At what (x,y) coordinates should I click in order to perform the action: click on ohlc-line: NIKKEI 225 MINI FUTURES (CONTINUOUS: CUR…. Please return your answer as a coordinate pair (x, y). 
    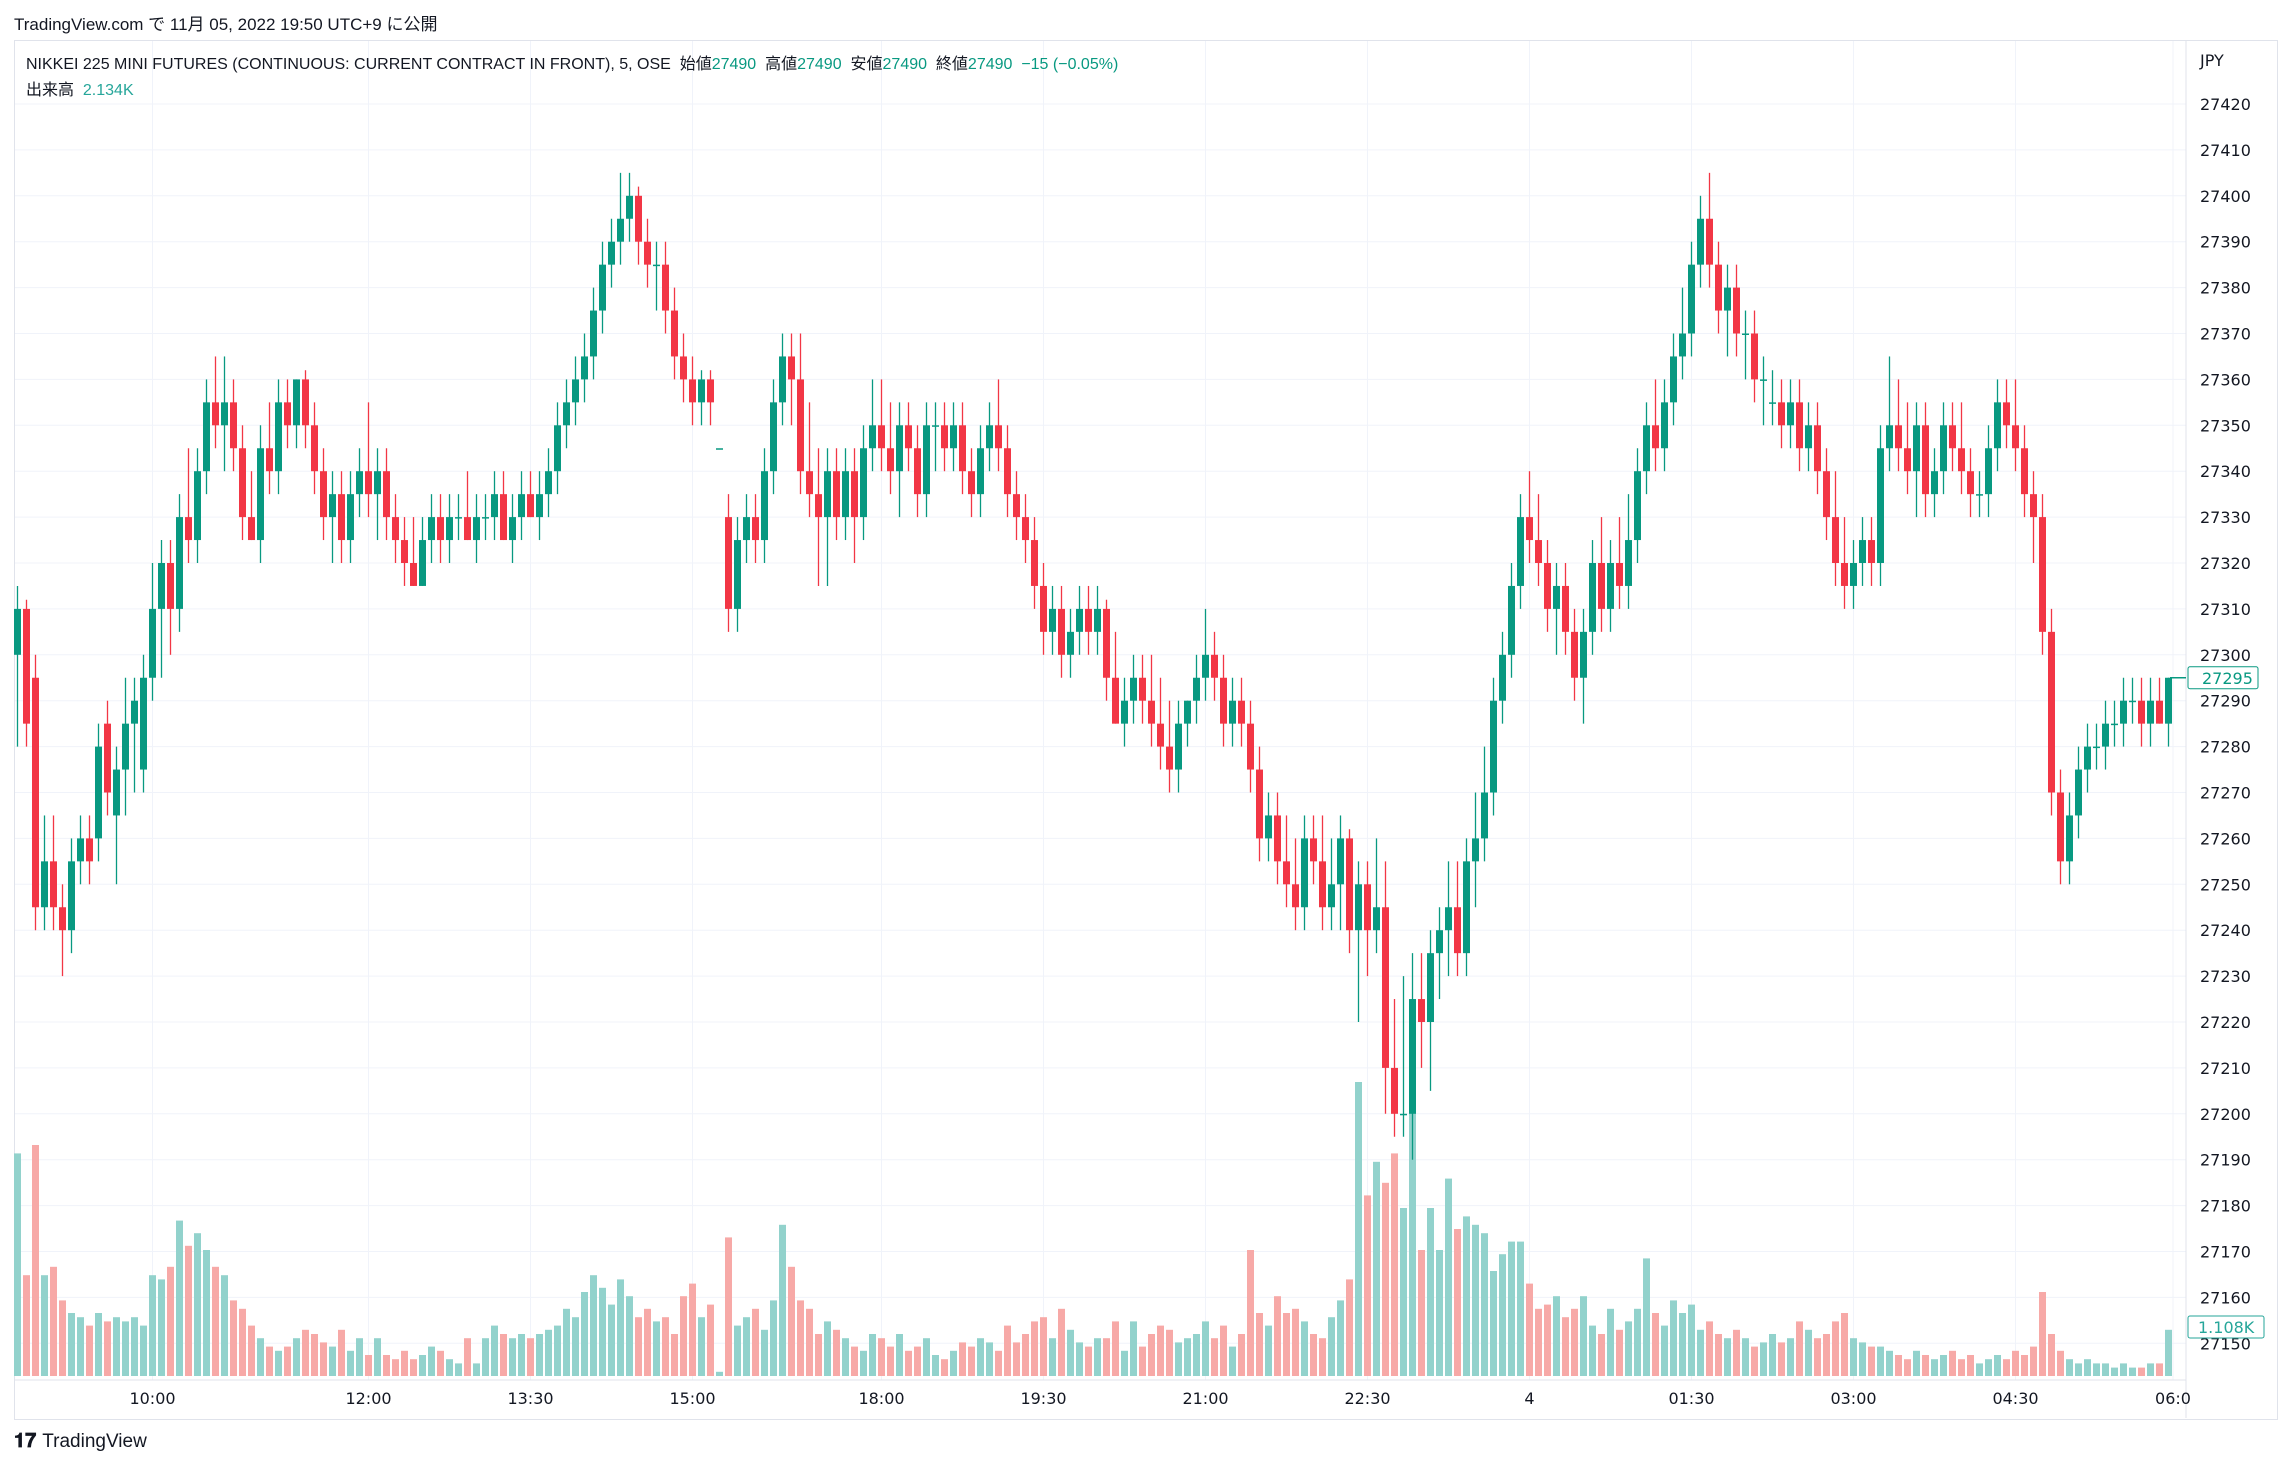
    Looking at the image, I should click on (572, 65).